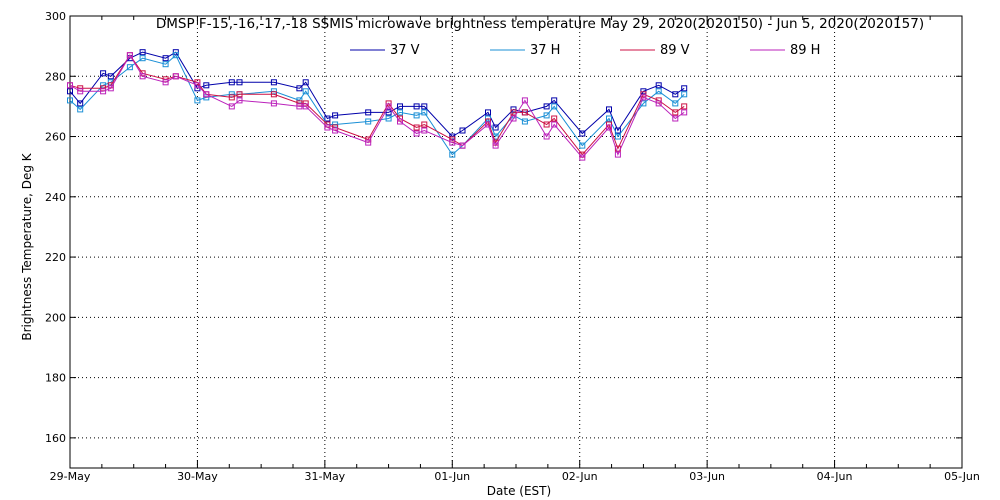 The image size is (1000, 500). I want to click on x-tick-label: 31-May, so click(324, 476).